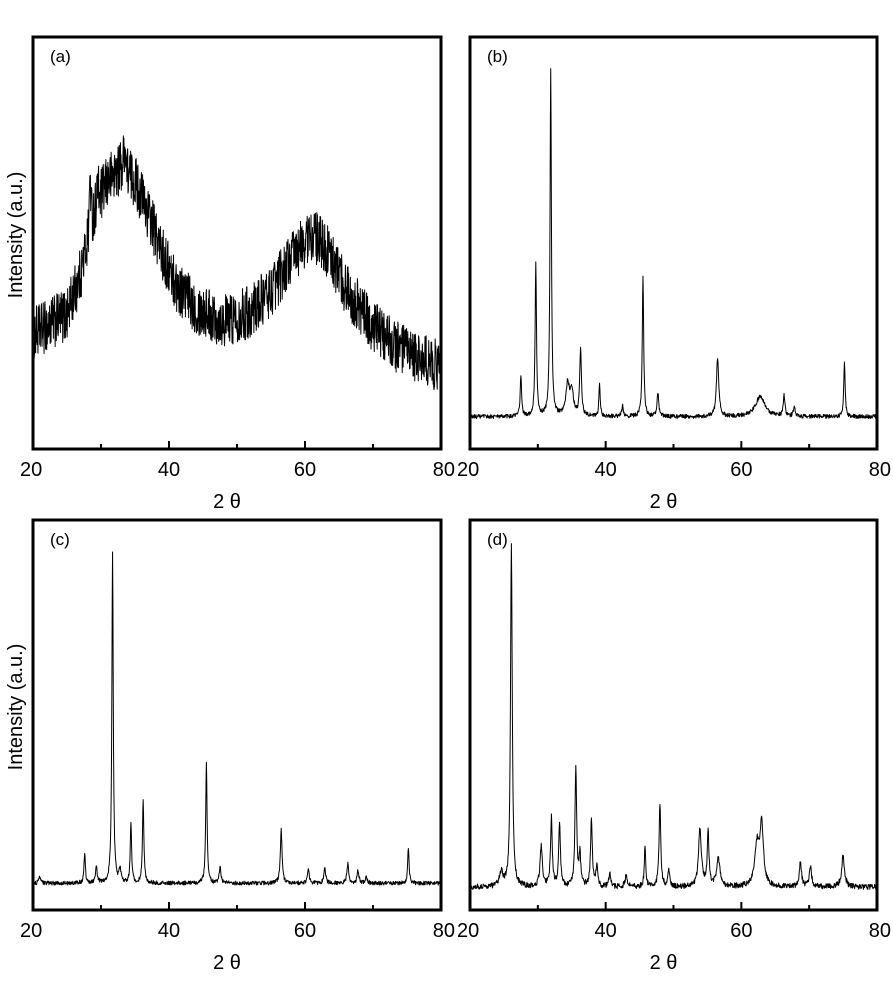 The image size is (893, 1000). I want to click on x-tick-label-d-60: 60, so click(741, 931).